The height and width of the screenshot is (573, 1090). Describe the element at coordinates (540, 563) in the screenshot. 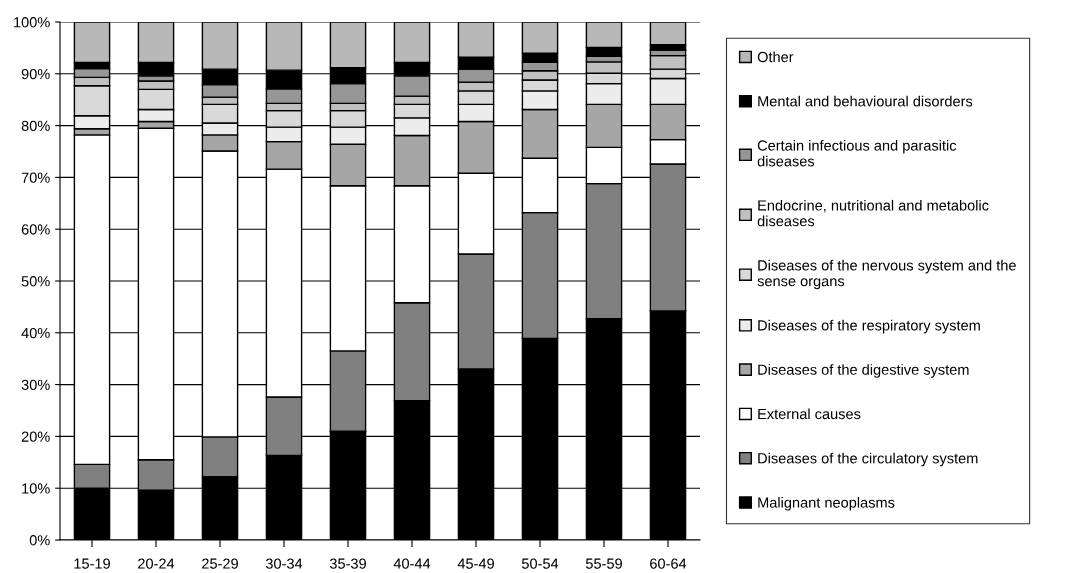

I see `x-tick-label: 50-54` at that location.